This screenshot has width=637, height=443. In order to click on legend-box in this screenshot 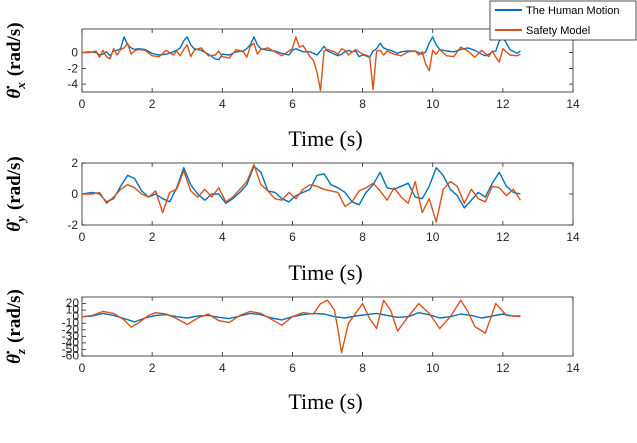, I will do `click(563, 20)`.